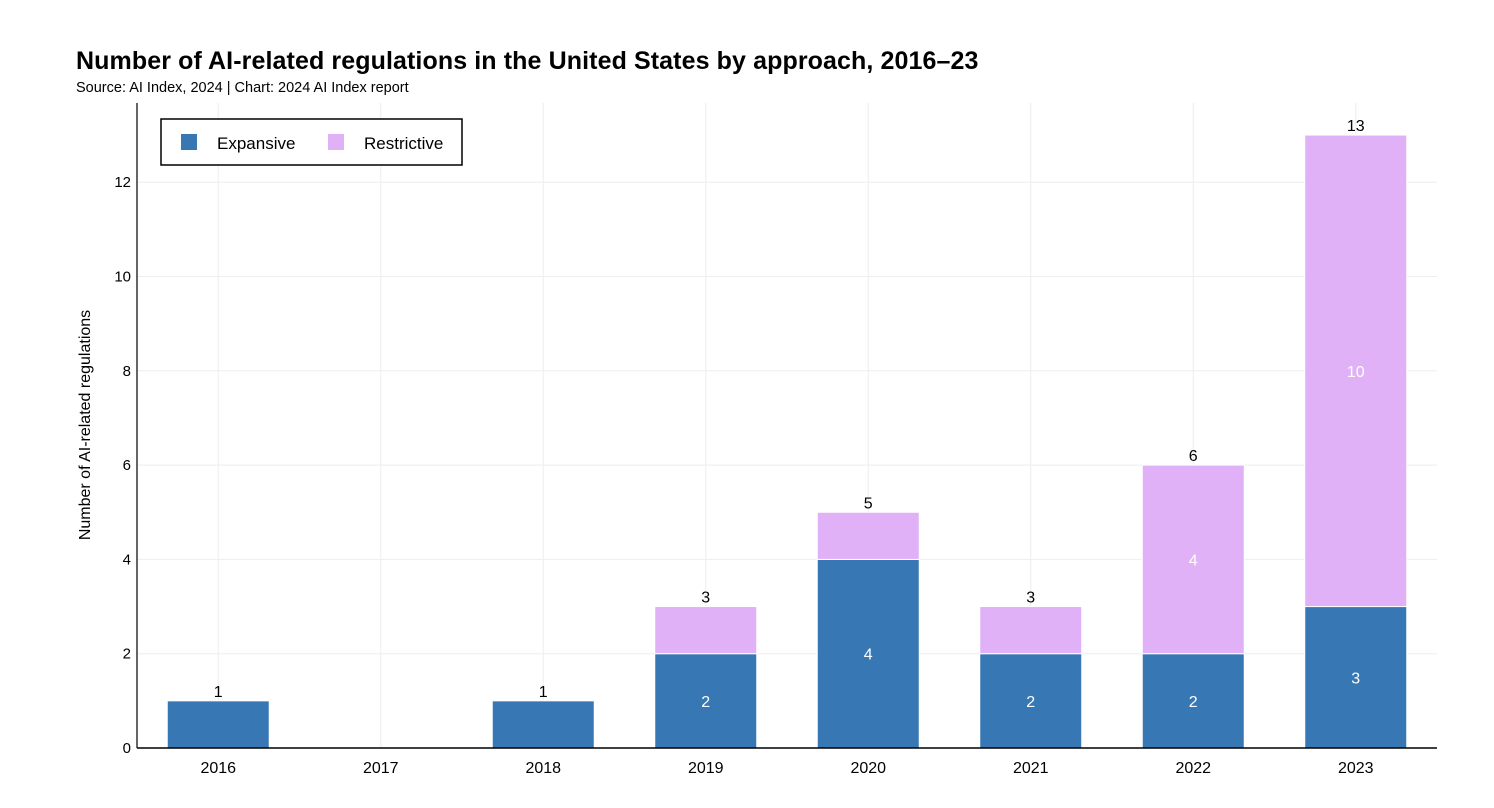 The width and height of the screenshot is (1494, 808). I want to click on segment-label-expansive: 4, so click(868, 655).